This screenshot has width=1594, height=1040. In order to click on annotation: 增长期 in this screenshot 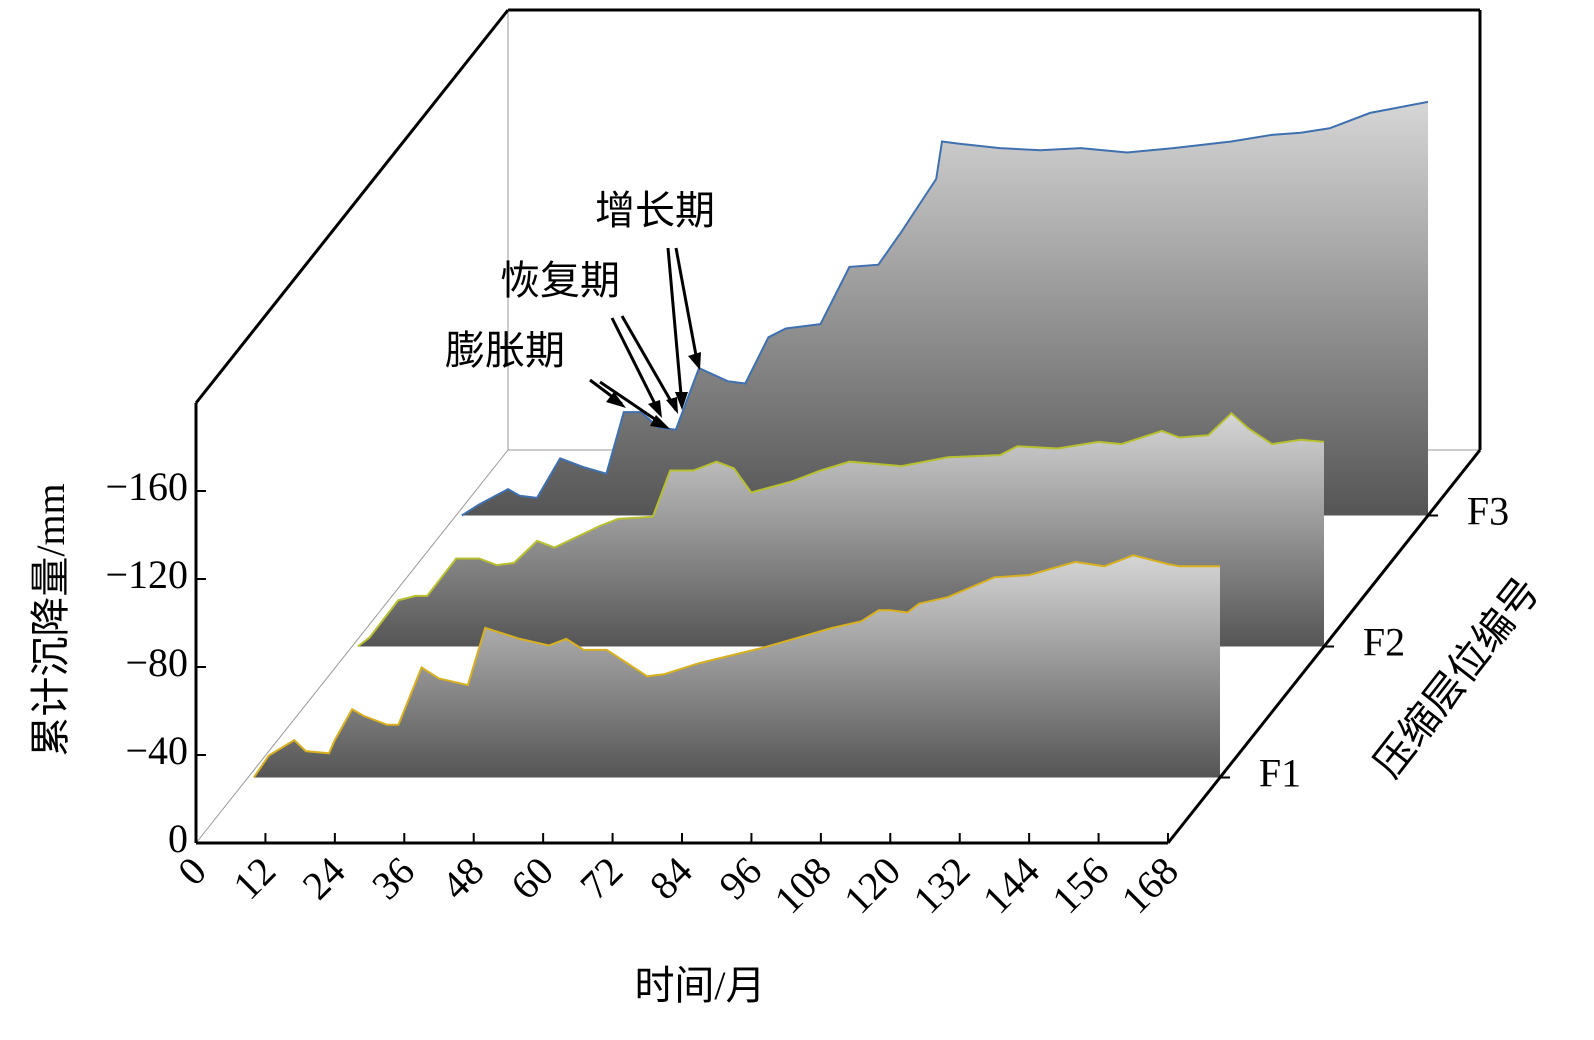, I will do `click(655, 210)`.